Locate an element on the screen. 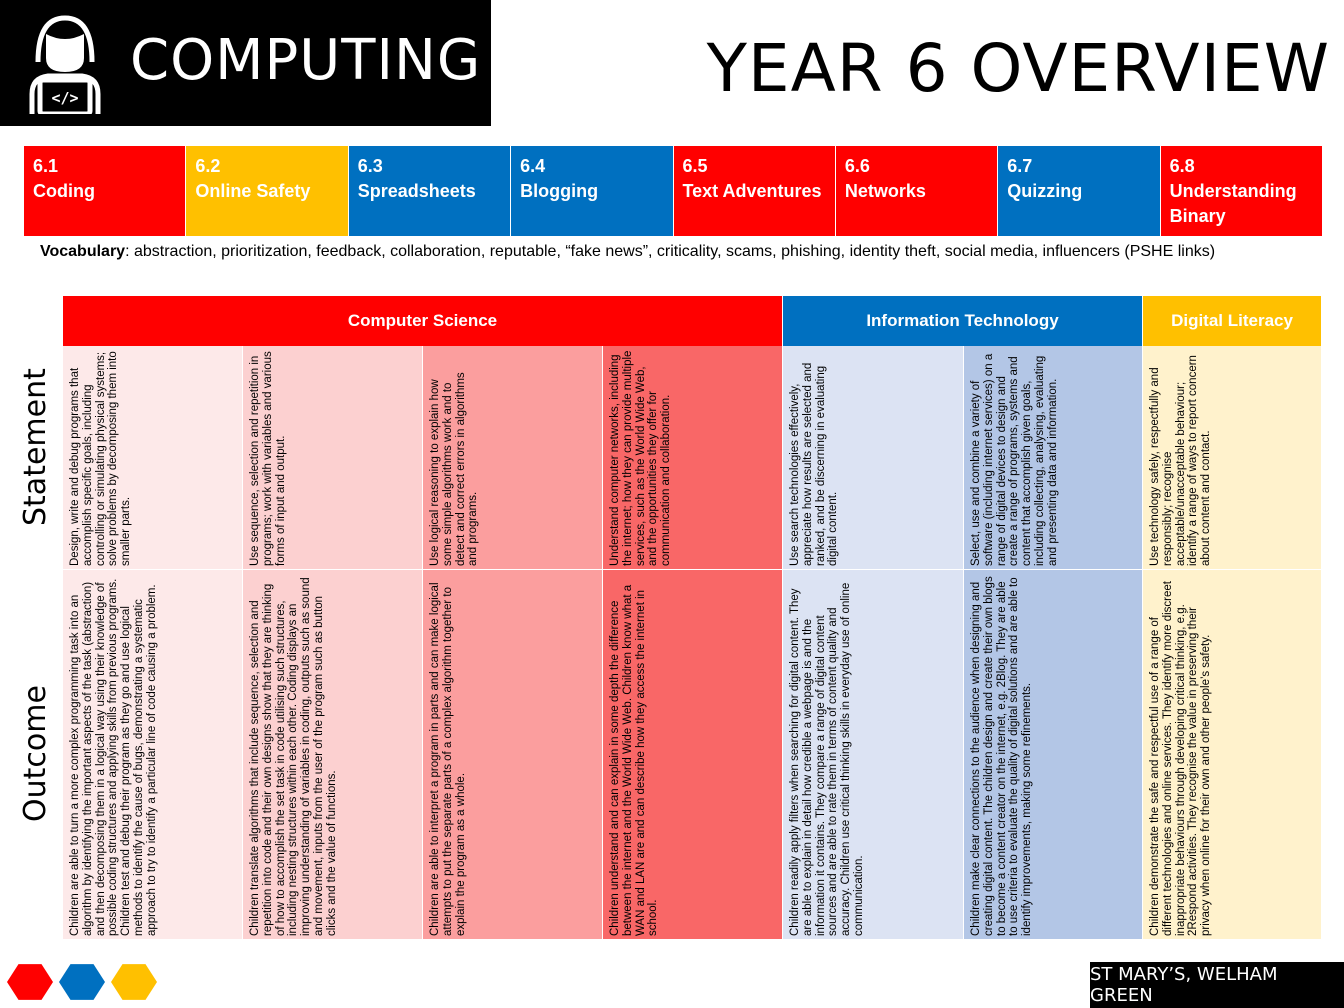 The width and height of the screenshot is (1344, 1008). unit-number: 6.2 is located at coordinates (208, 166).